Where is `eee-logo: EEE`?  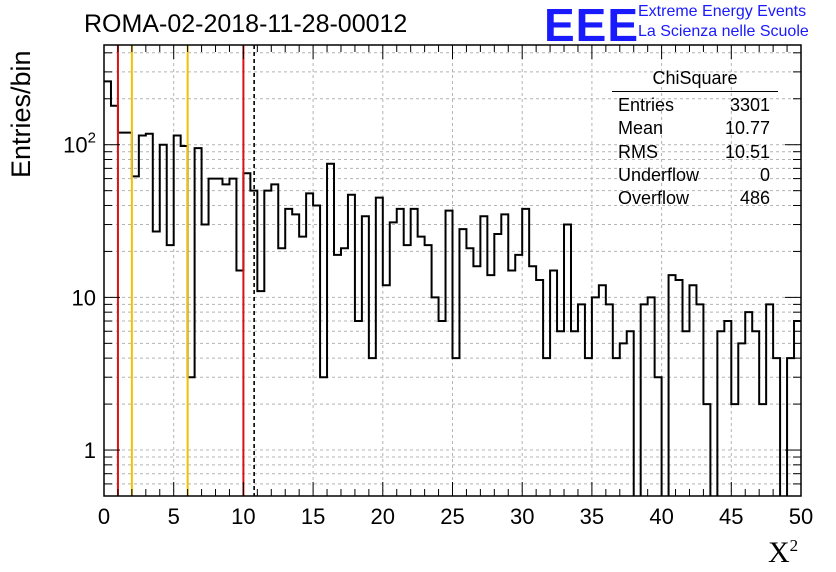 eee-logo: EEE is located at coordinates (592, 25).